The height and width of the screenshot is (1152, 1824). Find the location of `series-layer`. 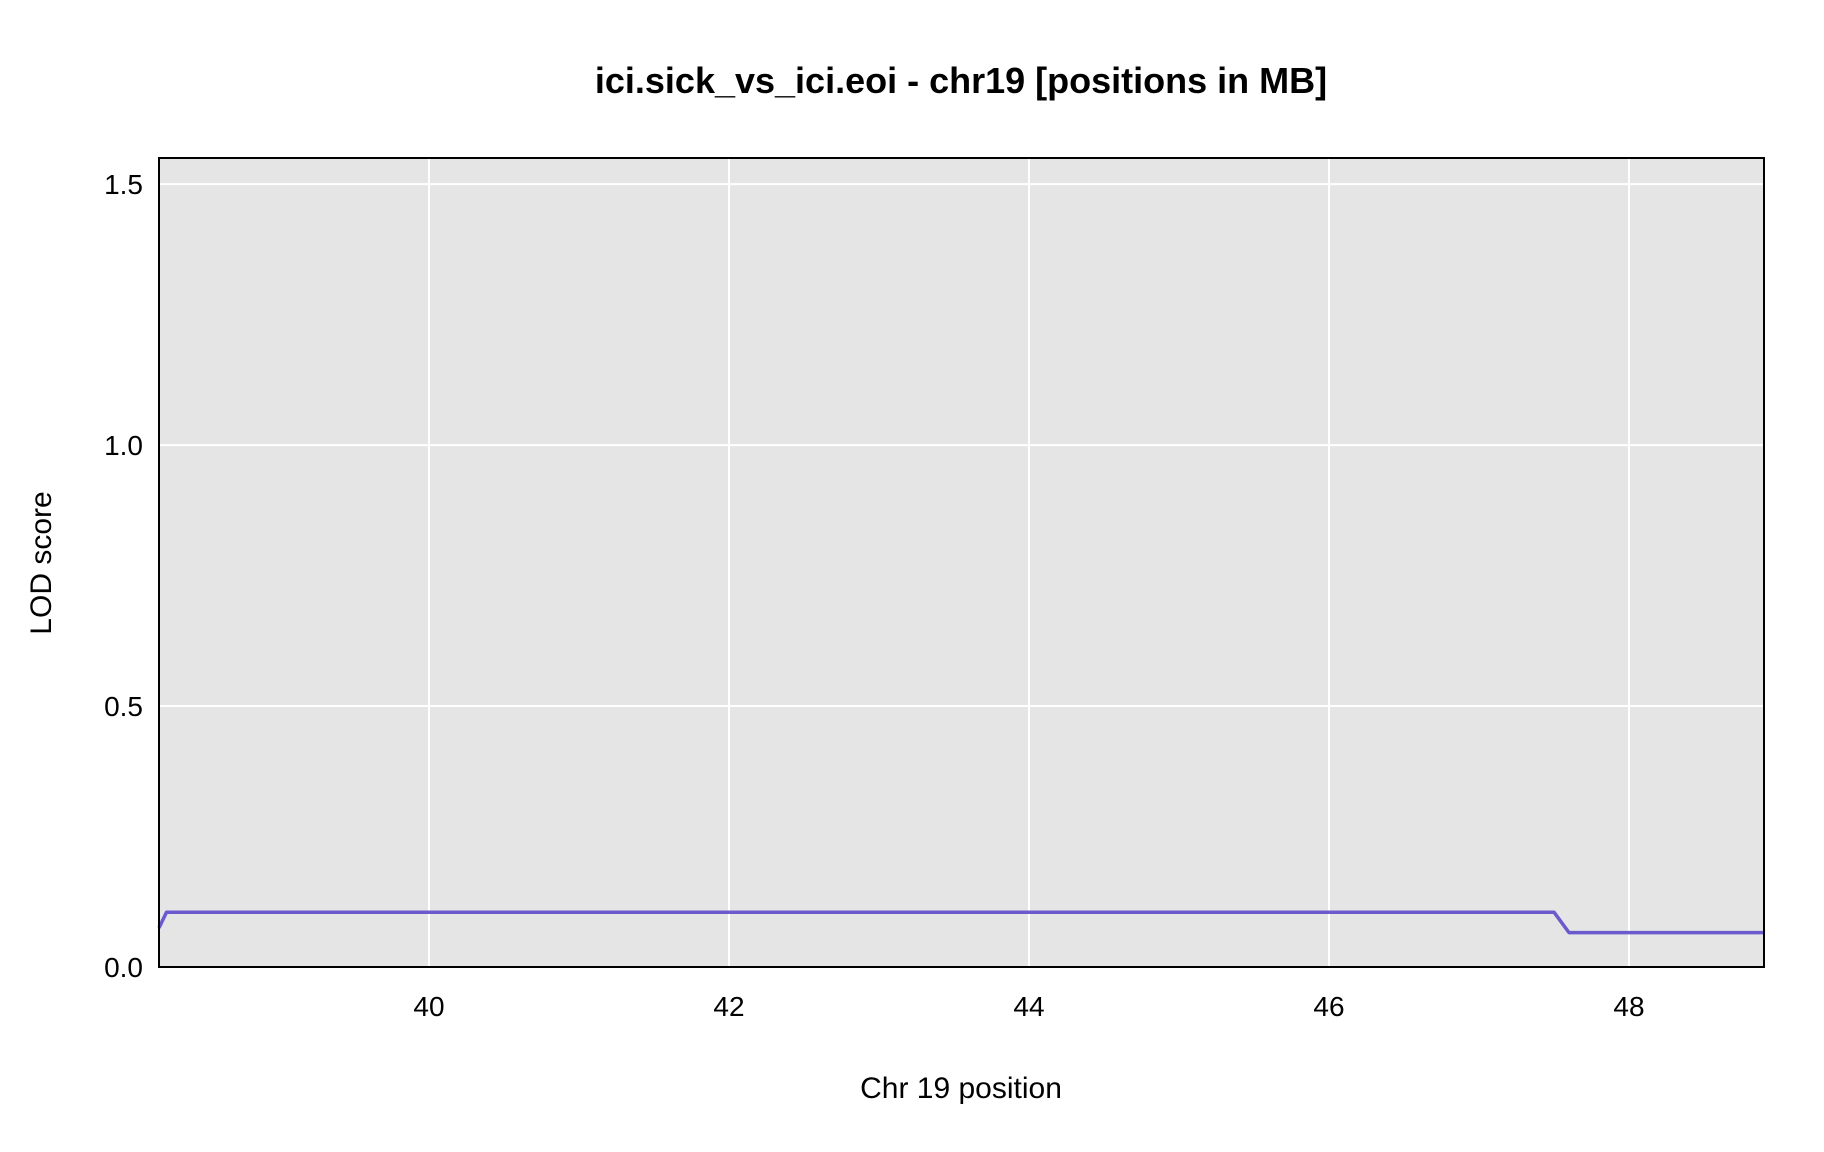

series-layer is located at coordinates (960, 922).